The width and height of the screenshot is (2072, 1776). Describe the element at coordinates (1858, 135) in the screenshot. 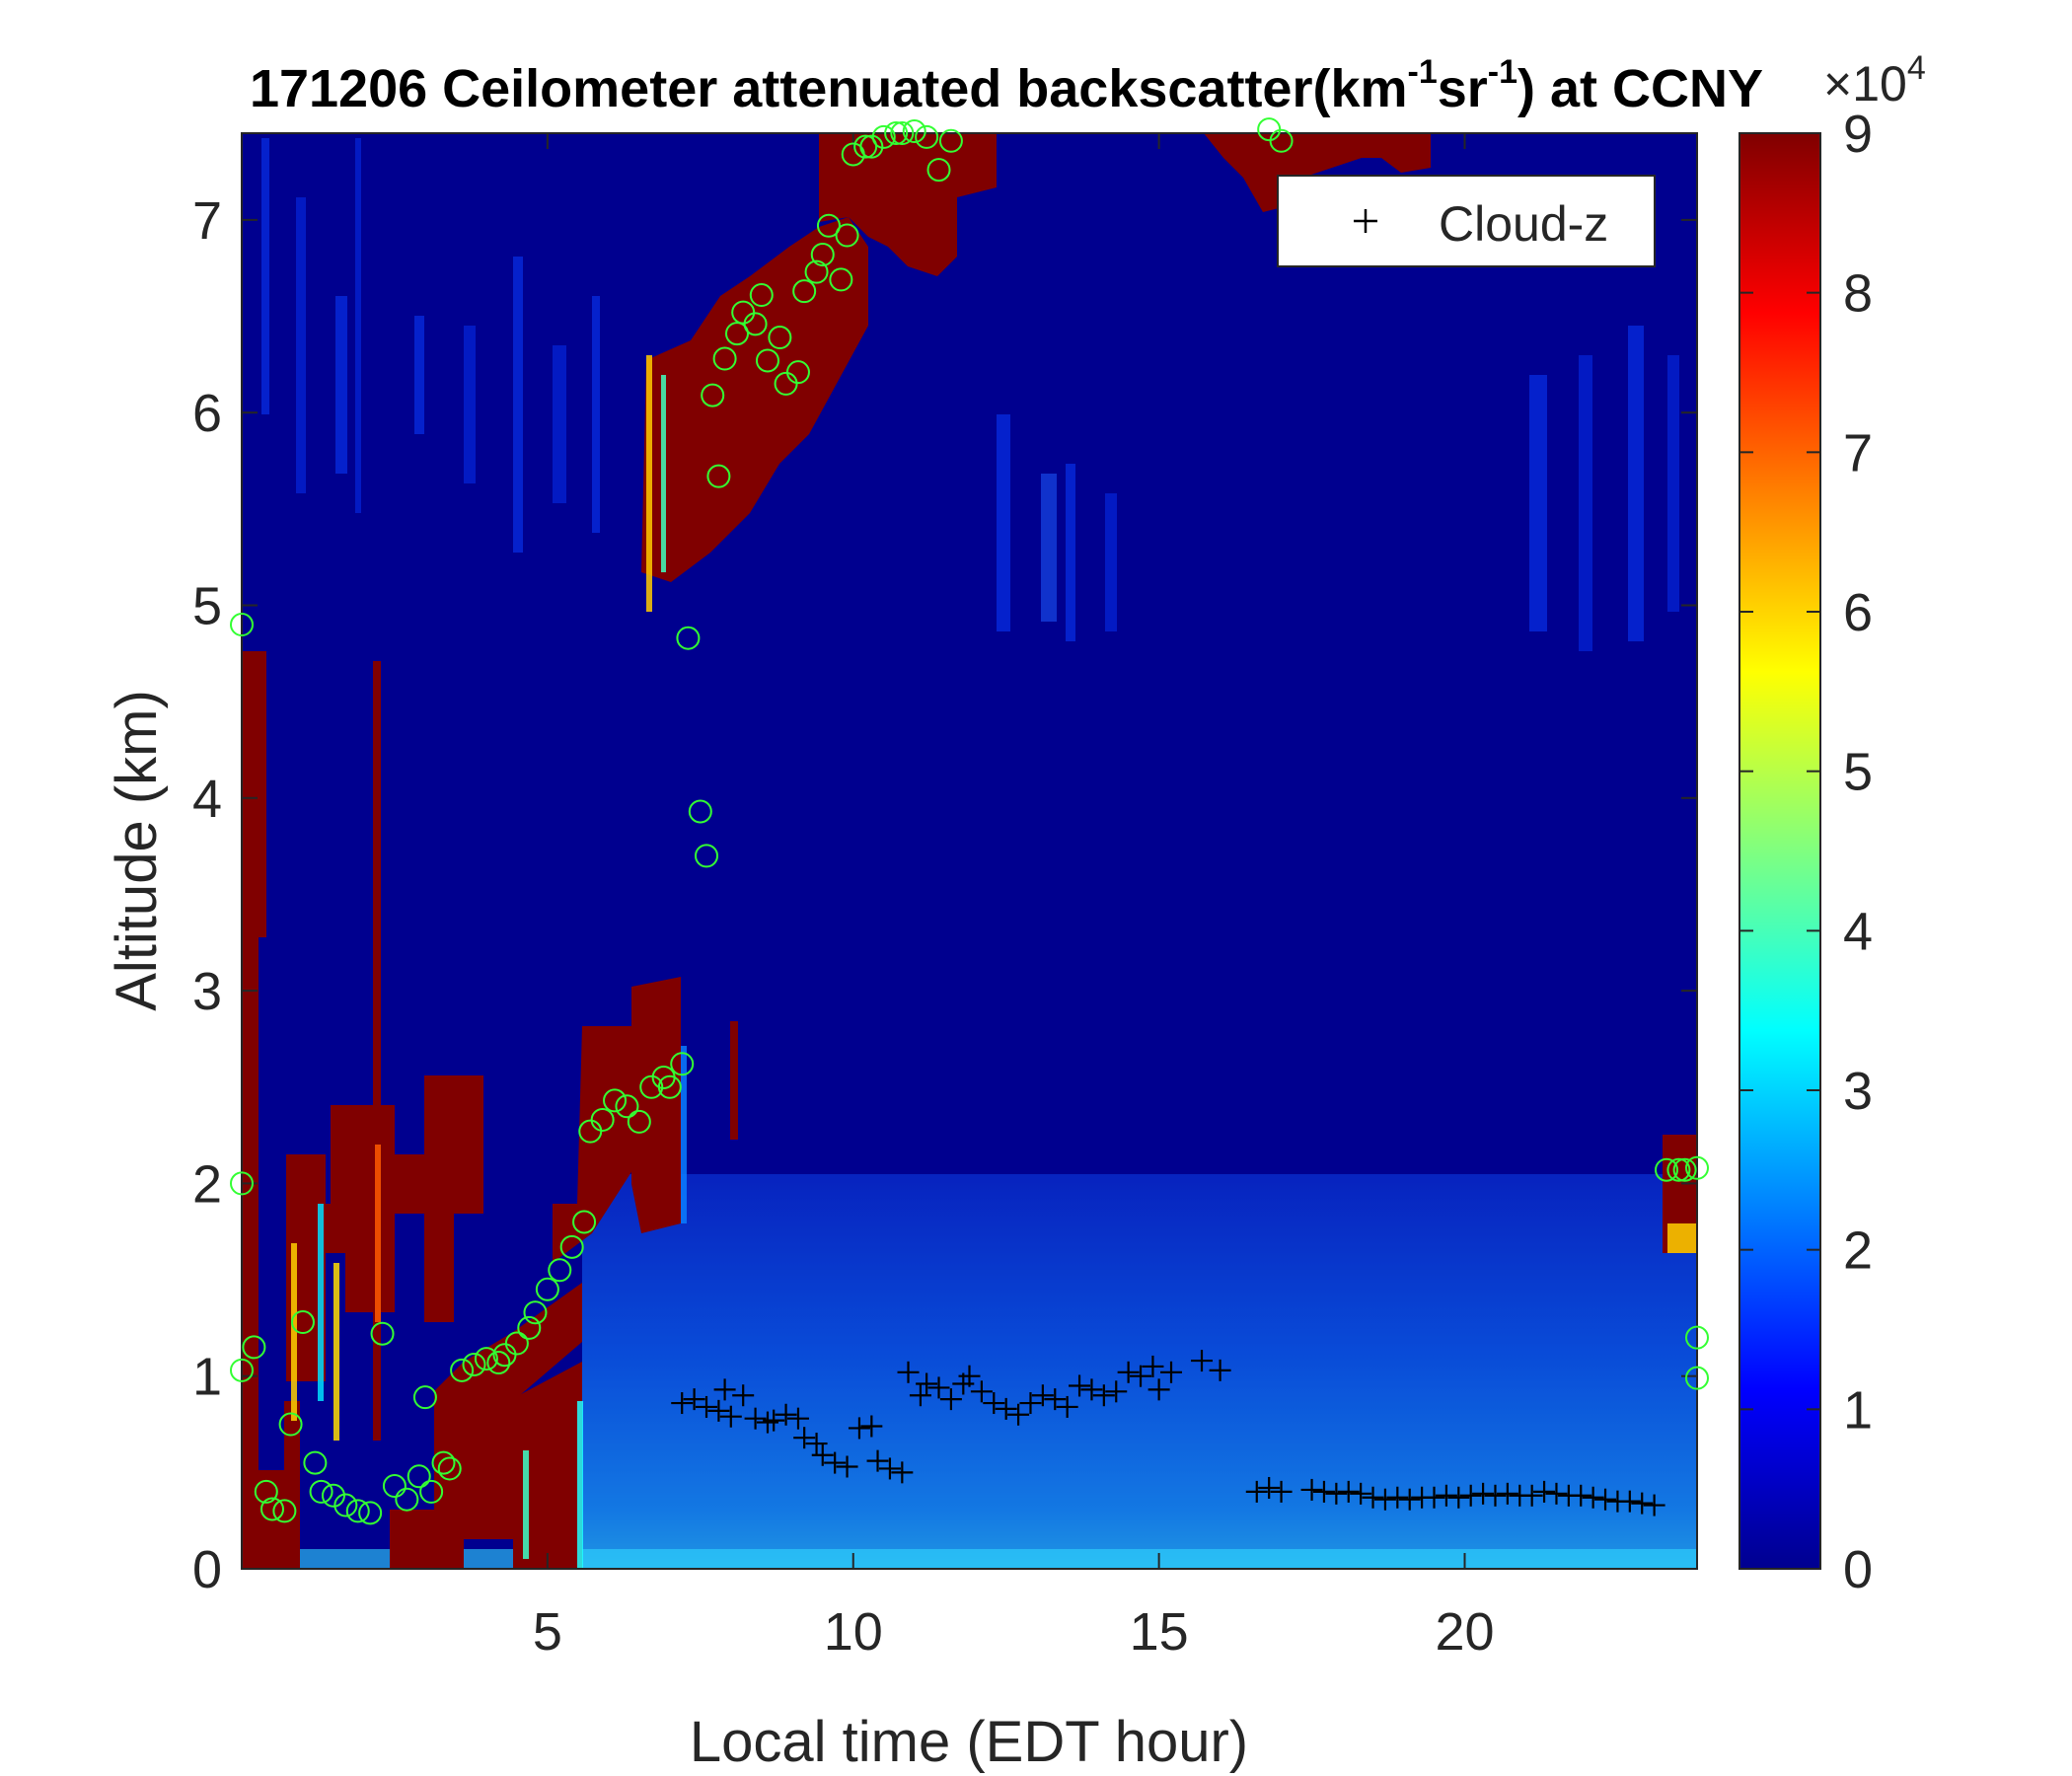

I see `colorbar-tick-label: 9` at that location.